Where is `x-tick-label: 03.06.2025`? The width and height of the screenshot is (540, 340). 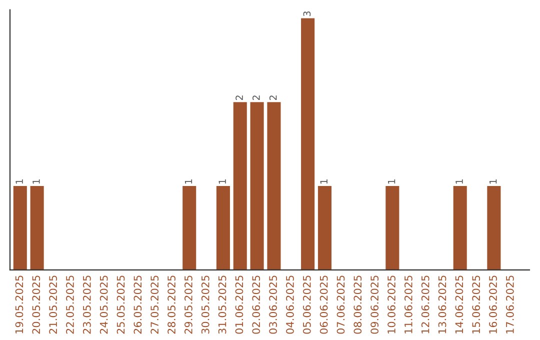
x-tick-label: 03.06.2025 is located at coordinates (273, 305).